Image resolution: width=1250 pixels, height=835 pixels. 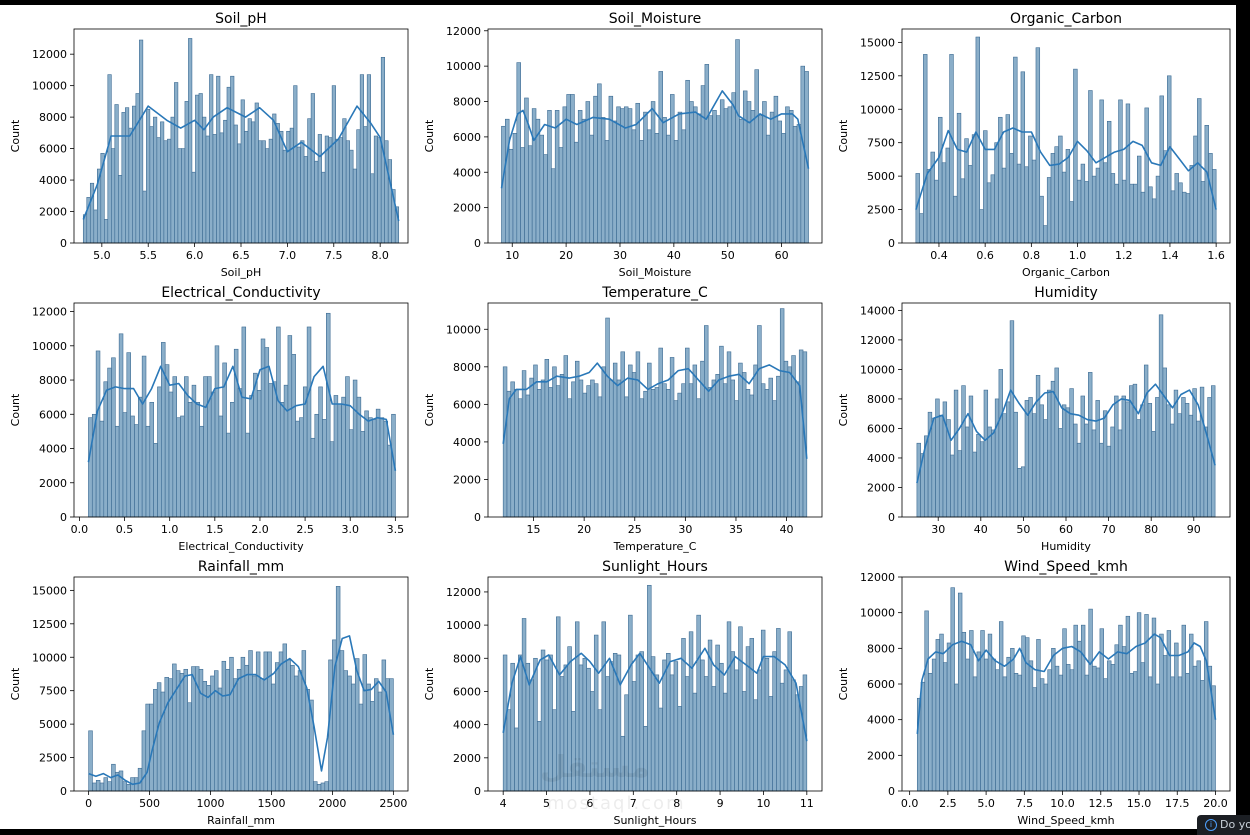 What do you see at coordinates (467, 691) in the screenshot?
I see `y-tick-label: 6000` at bounding box center [467, 691].